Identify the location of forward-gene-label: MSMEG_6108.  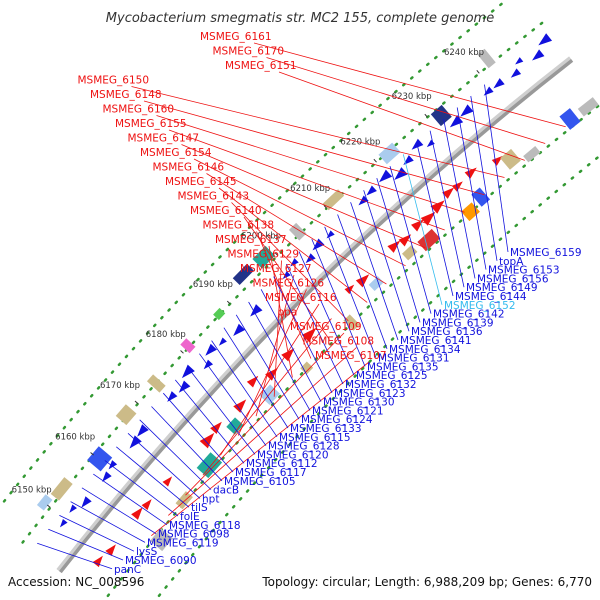
(339, 342).